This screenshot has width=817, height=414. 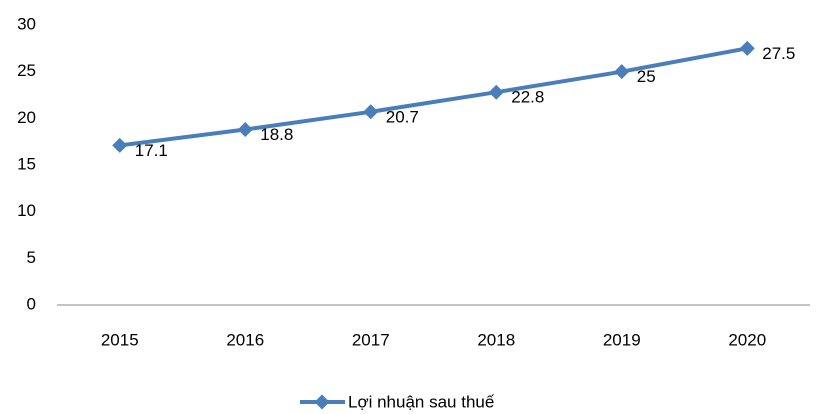 I want to click on data-label: 22.8, so click(x=527, y=97).